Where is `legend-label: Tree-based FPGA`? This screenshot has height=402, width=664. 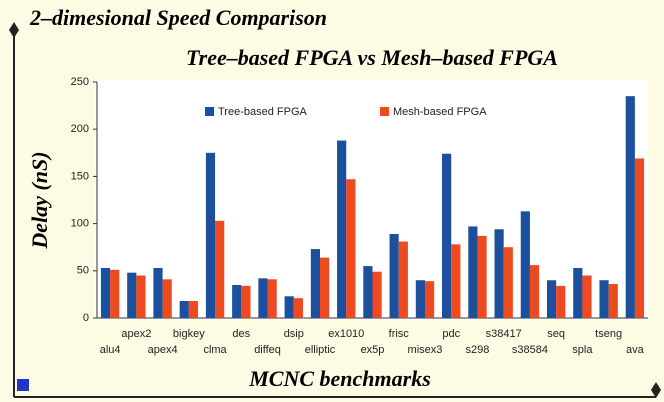
legend-label: Tree-based FPGA is located at coordinates (263, 112).